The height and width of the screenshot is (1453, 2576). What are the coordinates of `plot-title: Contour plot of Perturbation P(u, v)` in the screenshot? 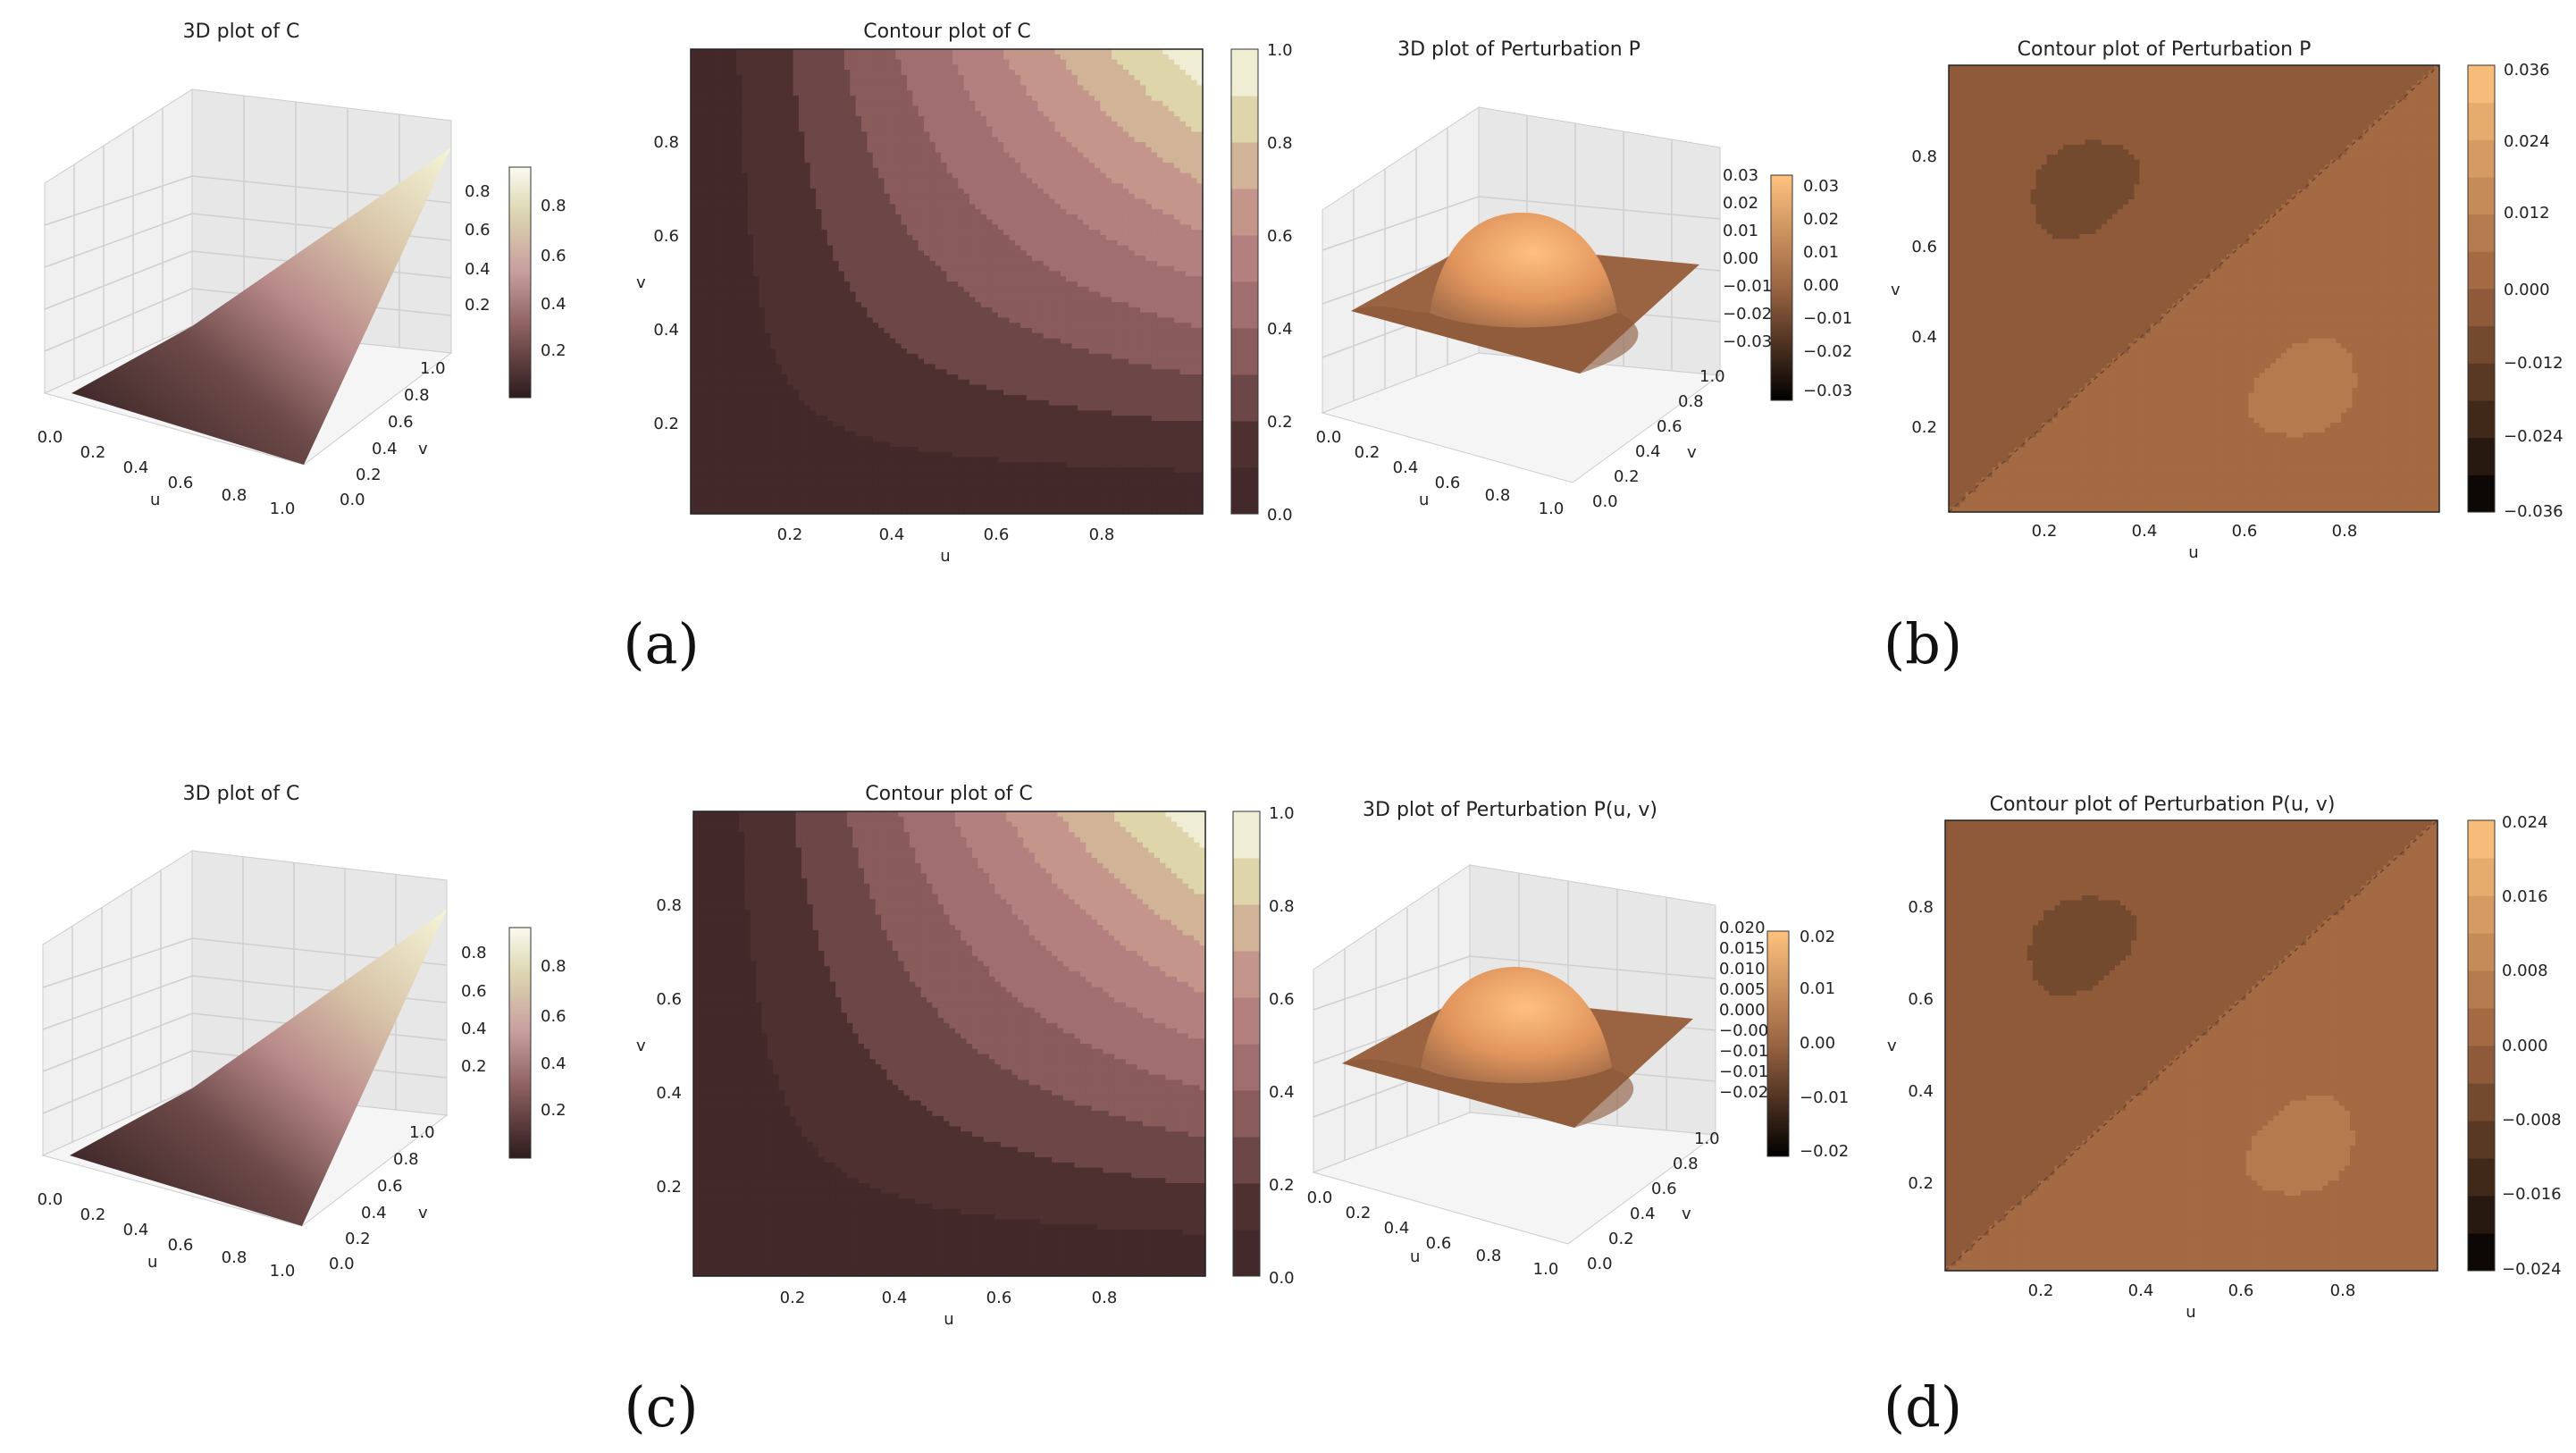 It's located at (2163, 805).